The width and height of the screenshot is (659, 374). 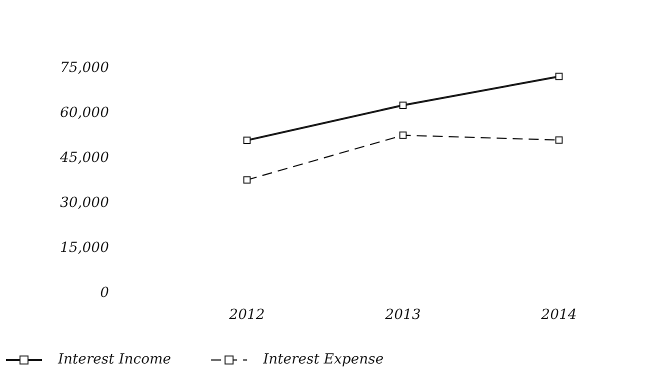 What do you see at coordinates (558, 315) in the screenshot?
I see `x-tick-label: 2014` at bounding box center [558, 315].